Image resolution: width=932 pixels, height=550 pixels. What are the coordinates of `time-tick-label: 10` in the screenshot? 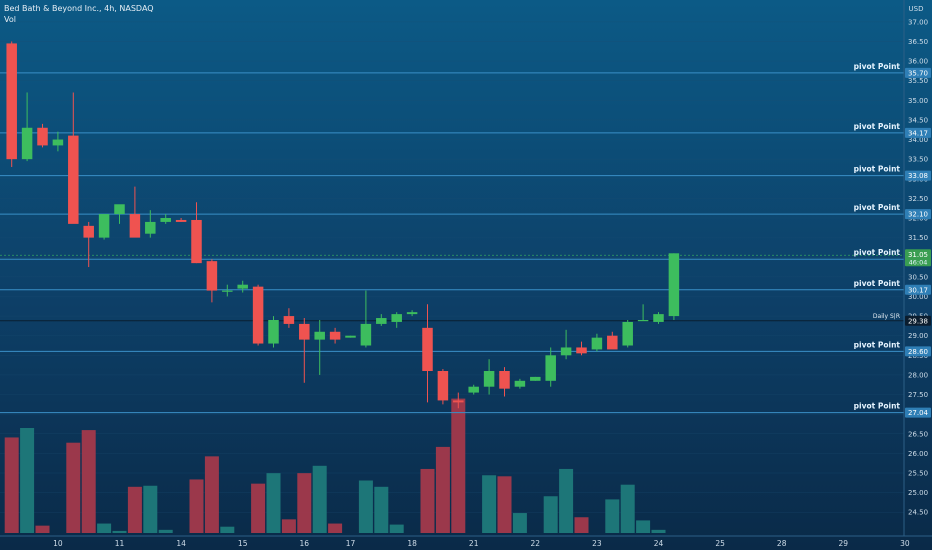 It's located at (58, 543).